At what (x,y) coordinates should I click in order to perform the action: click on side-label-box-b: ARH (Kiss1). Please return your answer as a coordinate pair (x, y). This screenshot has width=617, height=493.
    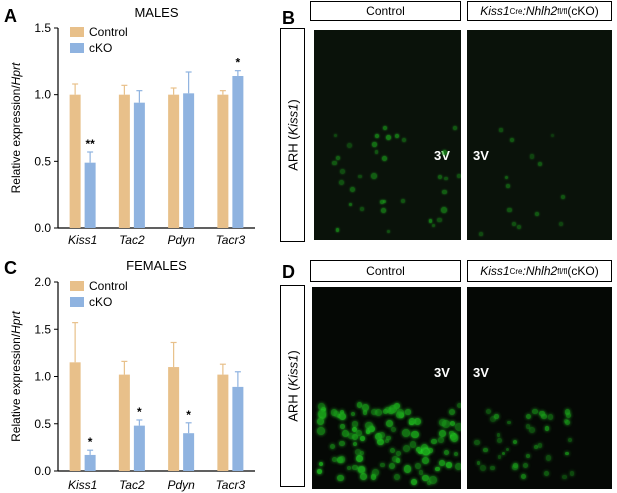
    Looking at the image, I should click on (292, 135).